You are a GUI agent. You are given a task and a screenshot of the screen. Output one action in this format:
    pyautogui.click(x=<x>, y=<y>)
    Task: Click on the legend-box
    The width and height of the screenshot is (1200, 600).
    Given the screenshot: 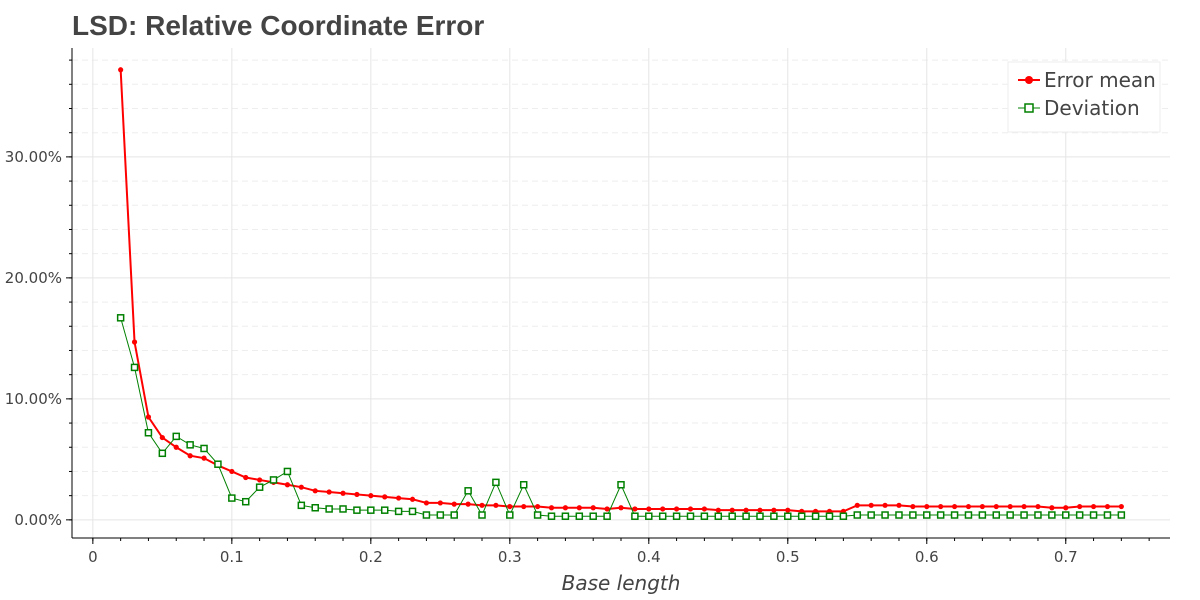 What is the action you would take?
    pyautogui.click(x=1084, y=97)
    